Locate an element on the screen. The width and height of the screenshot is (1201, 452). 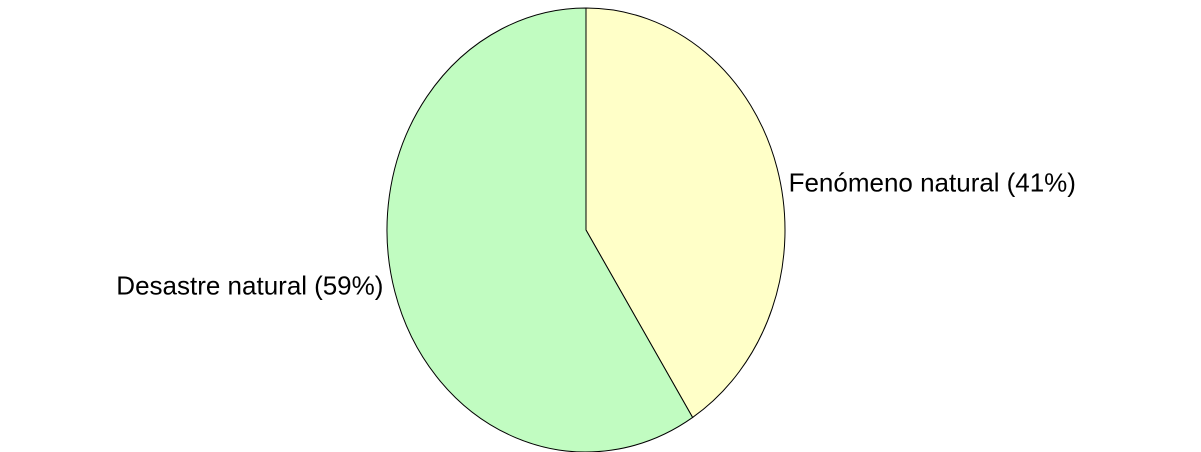
slice-label: Fenómeno natural (41%) is located at coordinates (932, 182).